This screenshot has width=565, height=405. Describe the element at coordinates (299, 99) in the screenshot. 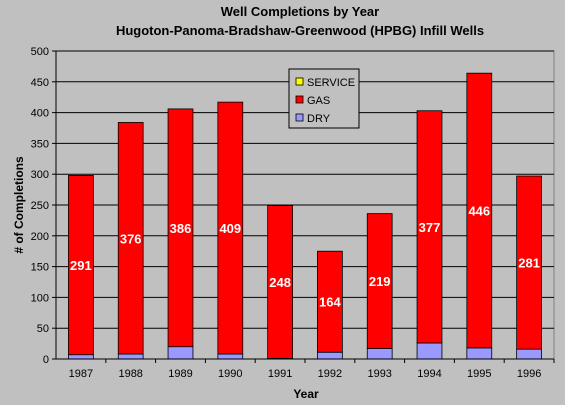

I see `legend-swatch-gas` at that location.